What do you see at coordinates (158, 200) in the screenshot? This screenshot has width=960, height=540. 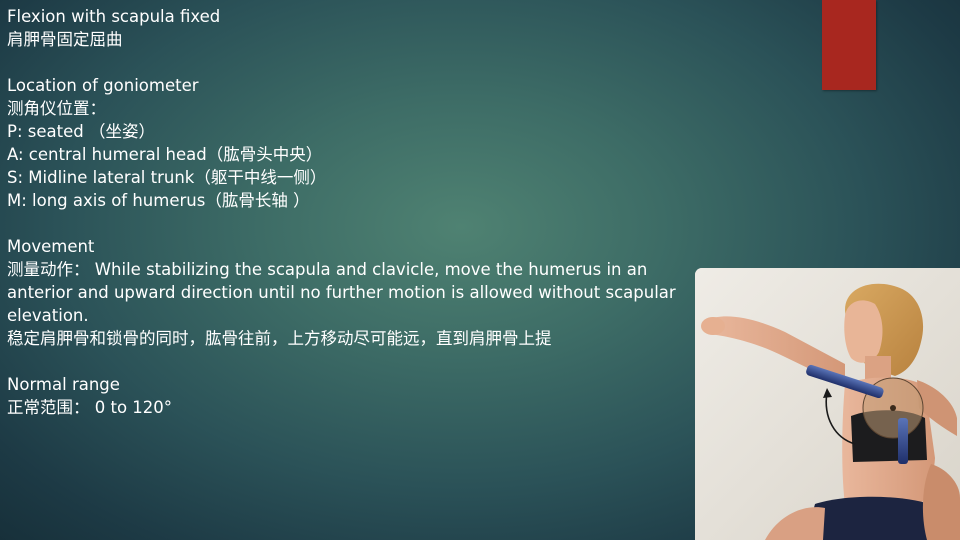 I see `location-m: M: long axis of humerus（肱骨长轴 ）` at bounding box center [158, 200].